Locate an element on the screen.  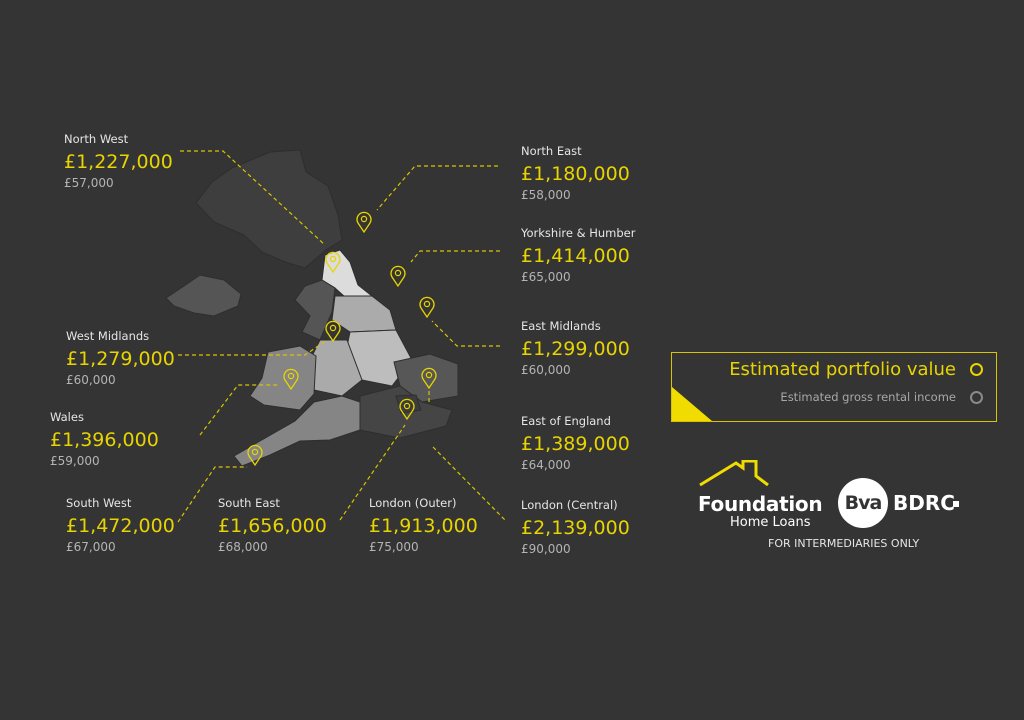
region-label: Wales is located at coordinates (67, 417).